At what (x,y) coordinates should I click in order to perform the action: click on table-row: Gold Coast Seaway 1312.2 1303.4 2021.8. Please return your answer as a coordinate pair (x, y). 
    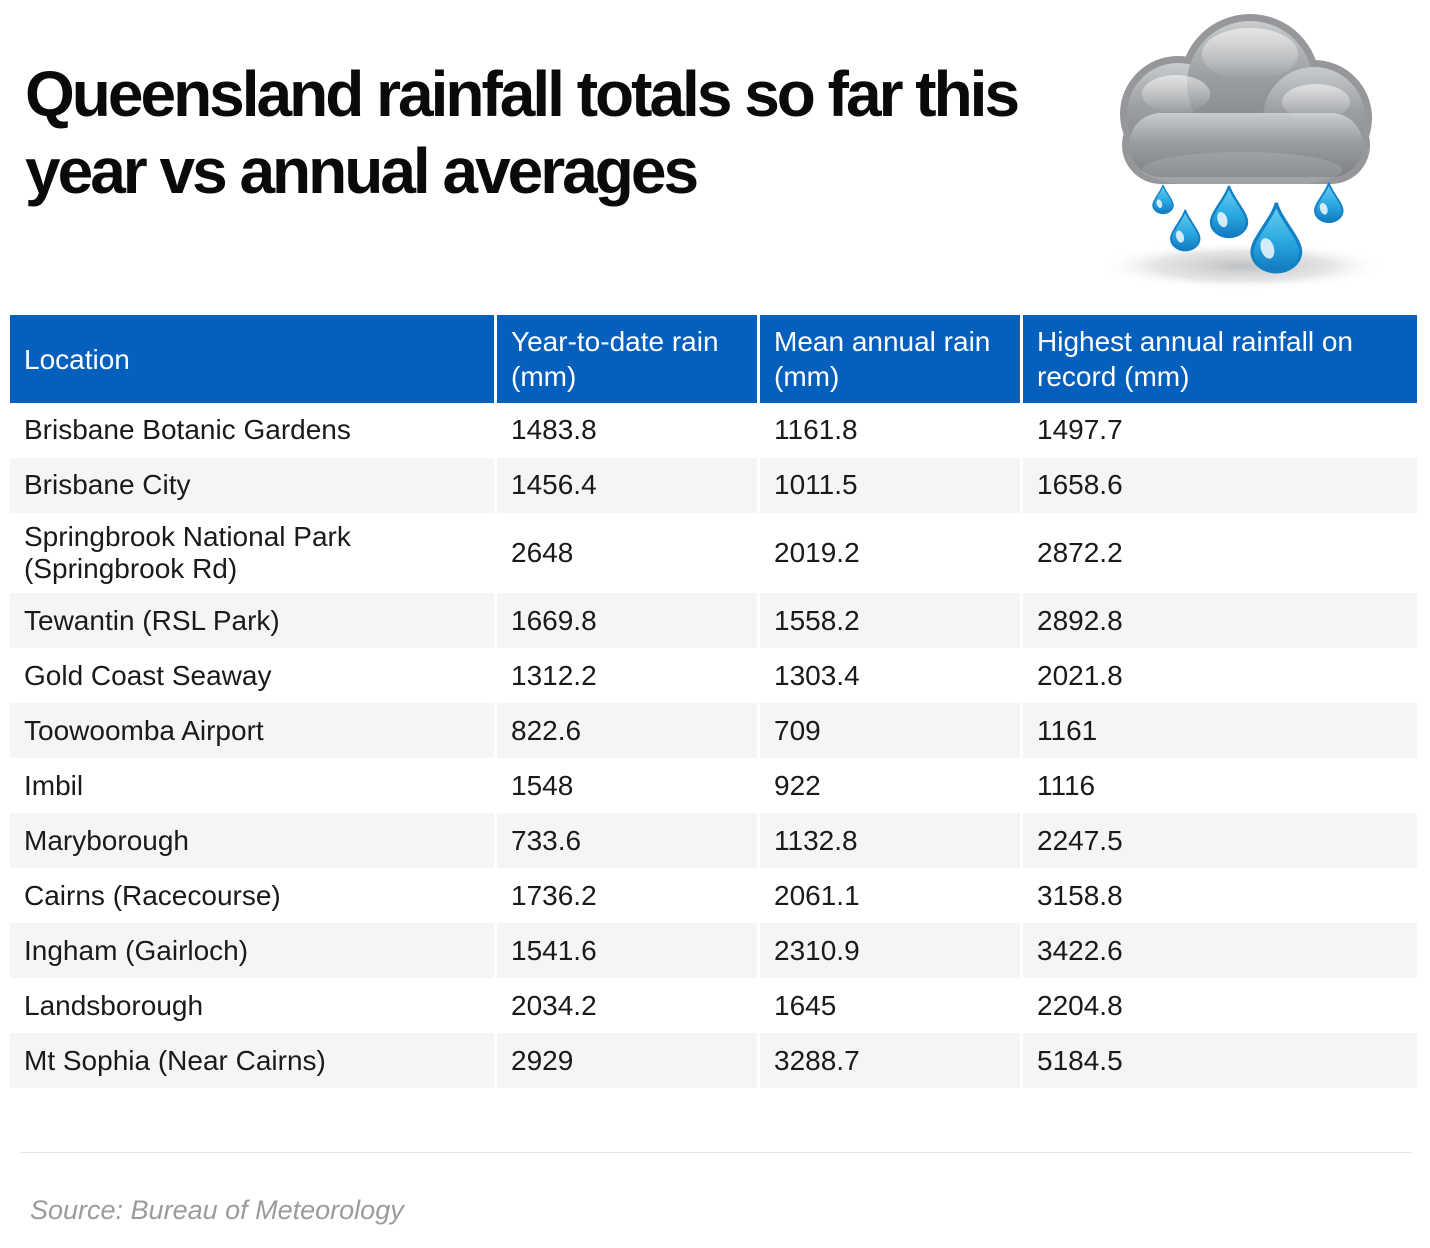
    Looking at the image, I should click on (713, 676).